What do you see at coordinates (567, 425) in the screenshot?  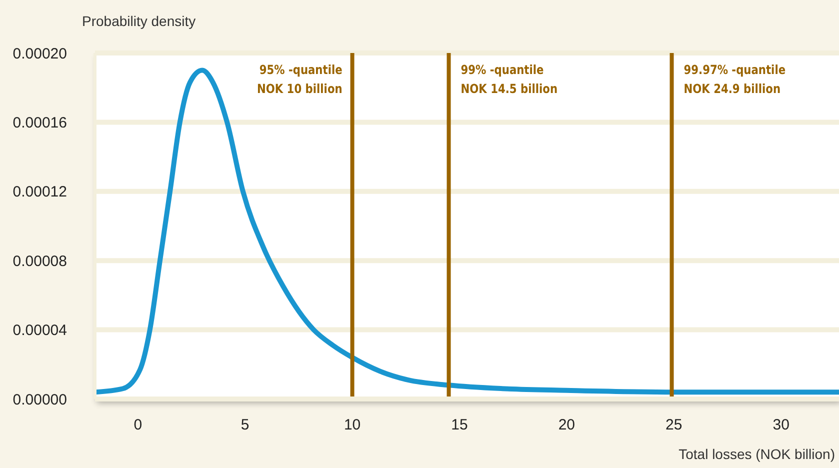 I see `x-tick-label: 20` at bounding box center [567, 425].